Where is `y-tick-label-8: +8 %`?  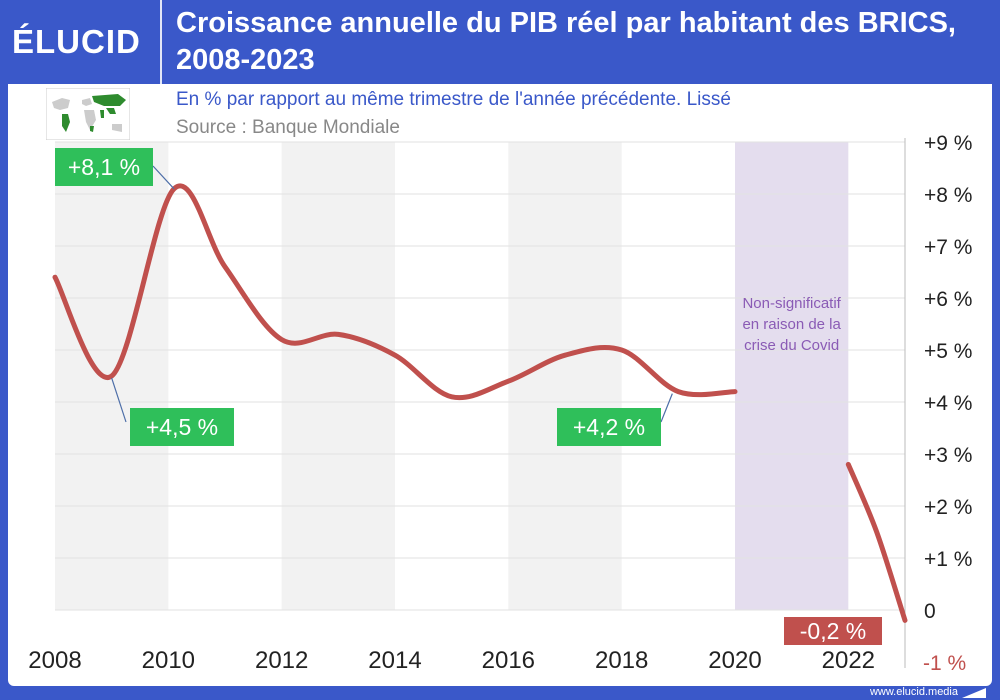
y-tick-label-8: +8 % is located at coordinates (948, 195).